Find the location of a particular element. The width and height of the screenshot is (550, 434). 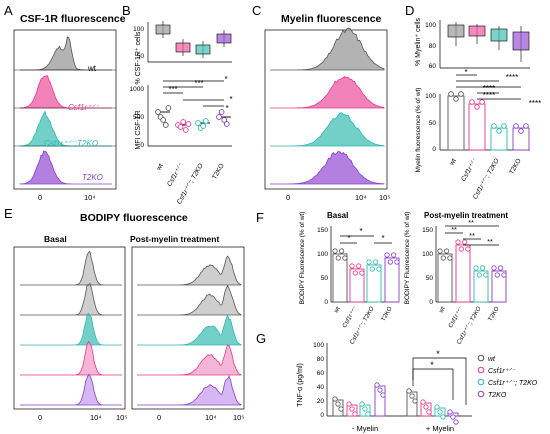

panel-letter-g: G is located at coordinates (261, 338).